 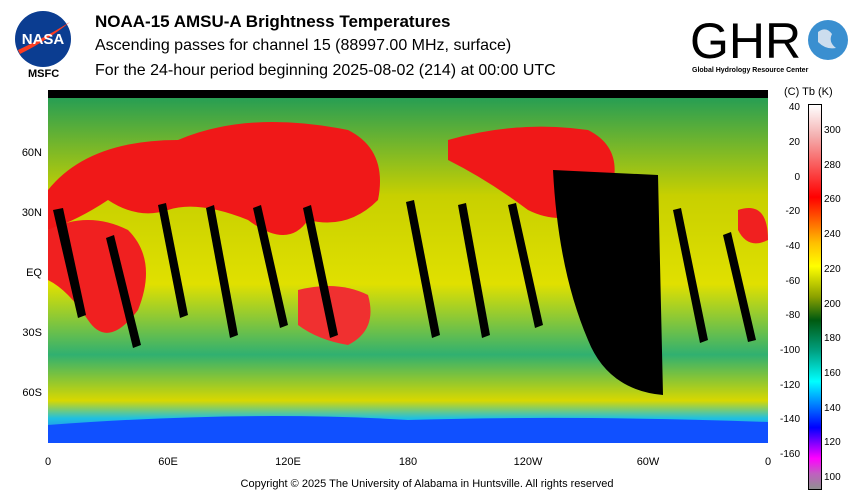 I want to click on colorbar-kelvin-tick: 240, so click(x=832, y=235).